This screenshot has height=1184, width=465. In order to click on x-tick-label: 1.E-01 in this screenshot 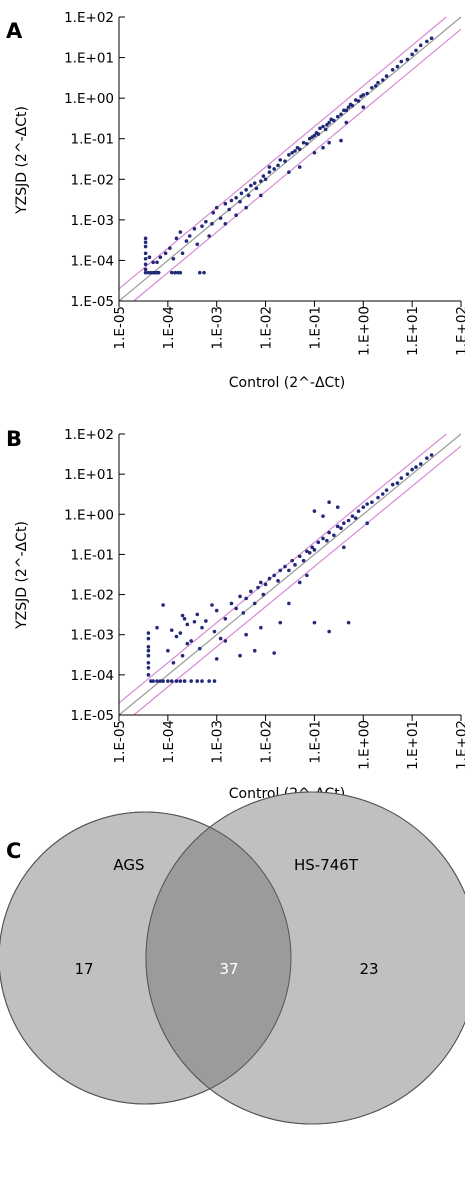, I will do `click(315, 741)`.